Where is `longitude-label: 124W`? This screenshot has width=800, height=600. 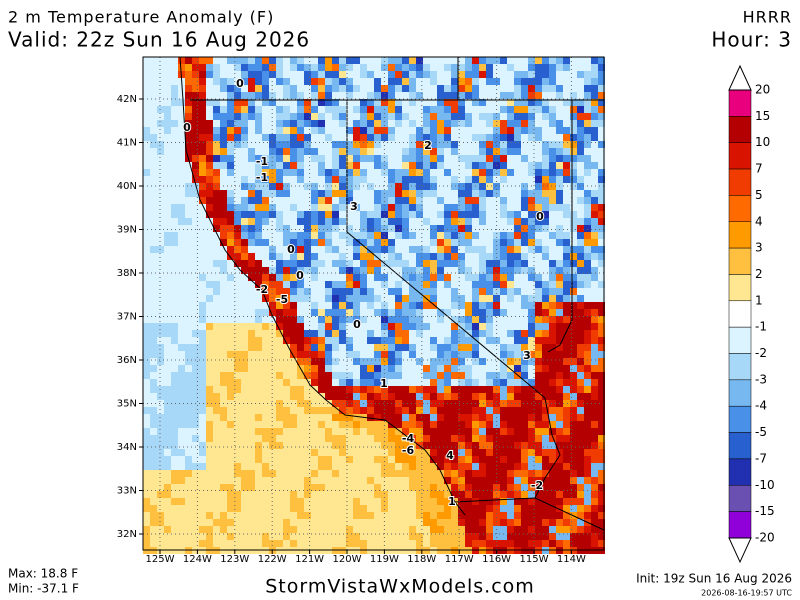
longitude-label: 124W is located at coordinates (197, 559).